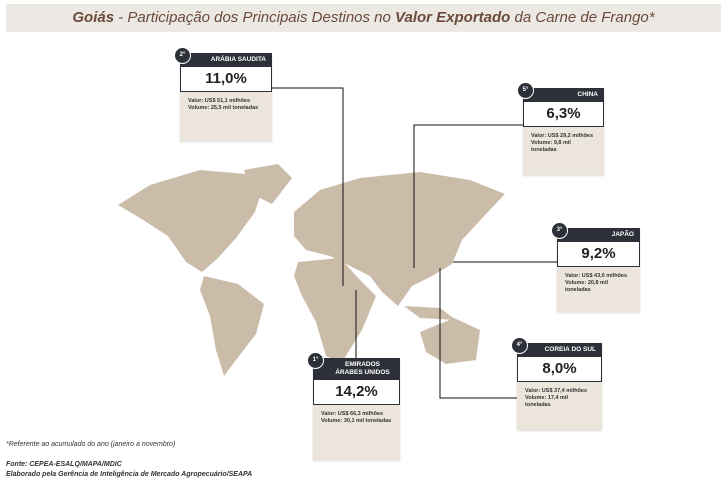 The height and width of the screenshot is (481, 727). I want to click on volume: Volume: 30,1 mil toneladas, so click(356, 421).